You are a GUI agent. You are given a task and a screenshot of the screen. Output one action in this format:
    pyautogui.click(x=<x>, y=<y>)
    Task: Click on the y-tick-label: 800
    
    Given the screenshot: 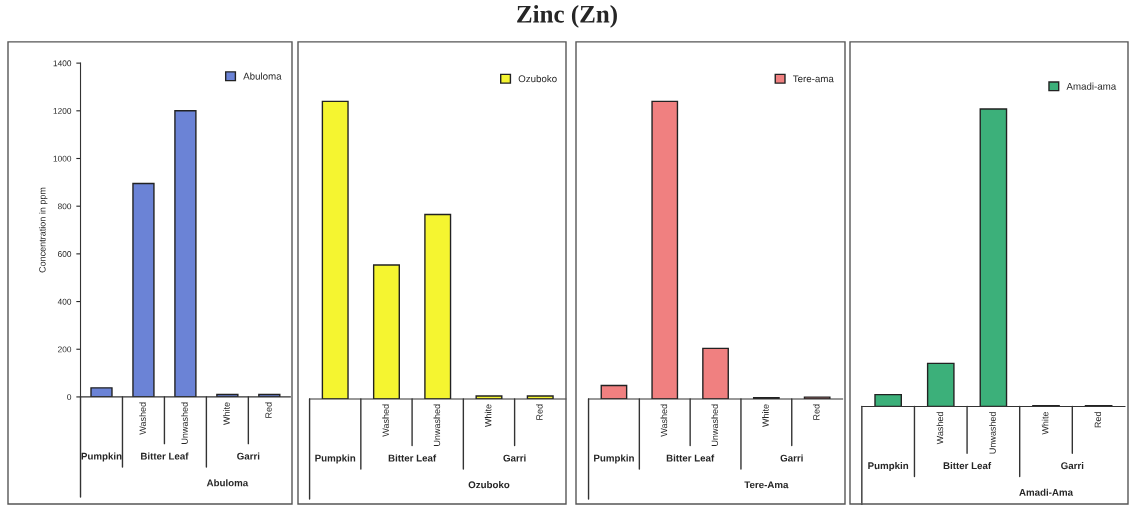 What is the action you would take?
    pyautogui.click(x=64, y=206)
    